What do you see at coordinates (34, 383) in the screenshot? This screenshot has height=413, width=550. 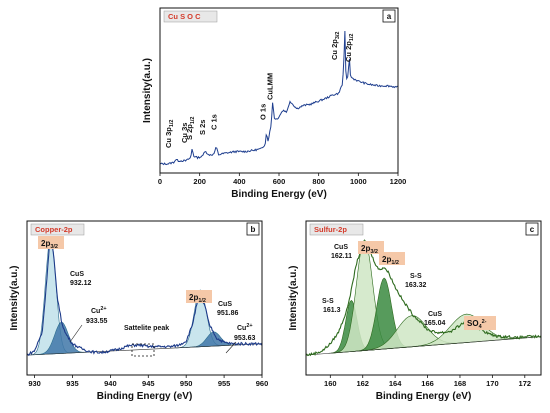 I see `x-tick-label: 930` at bounding box center [34, 383].